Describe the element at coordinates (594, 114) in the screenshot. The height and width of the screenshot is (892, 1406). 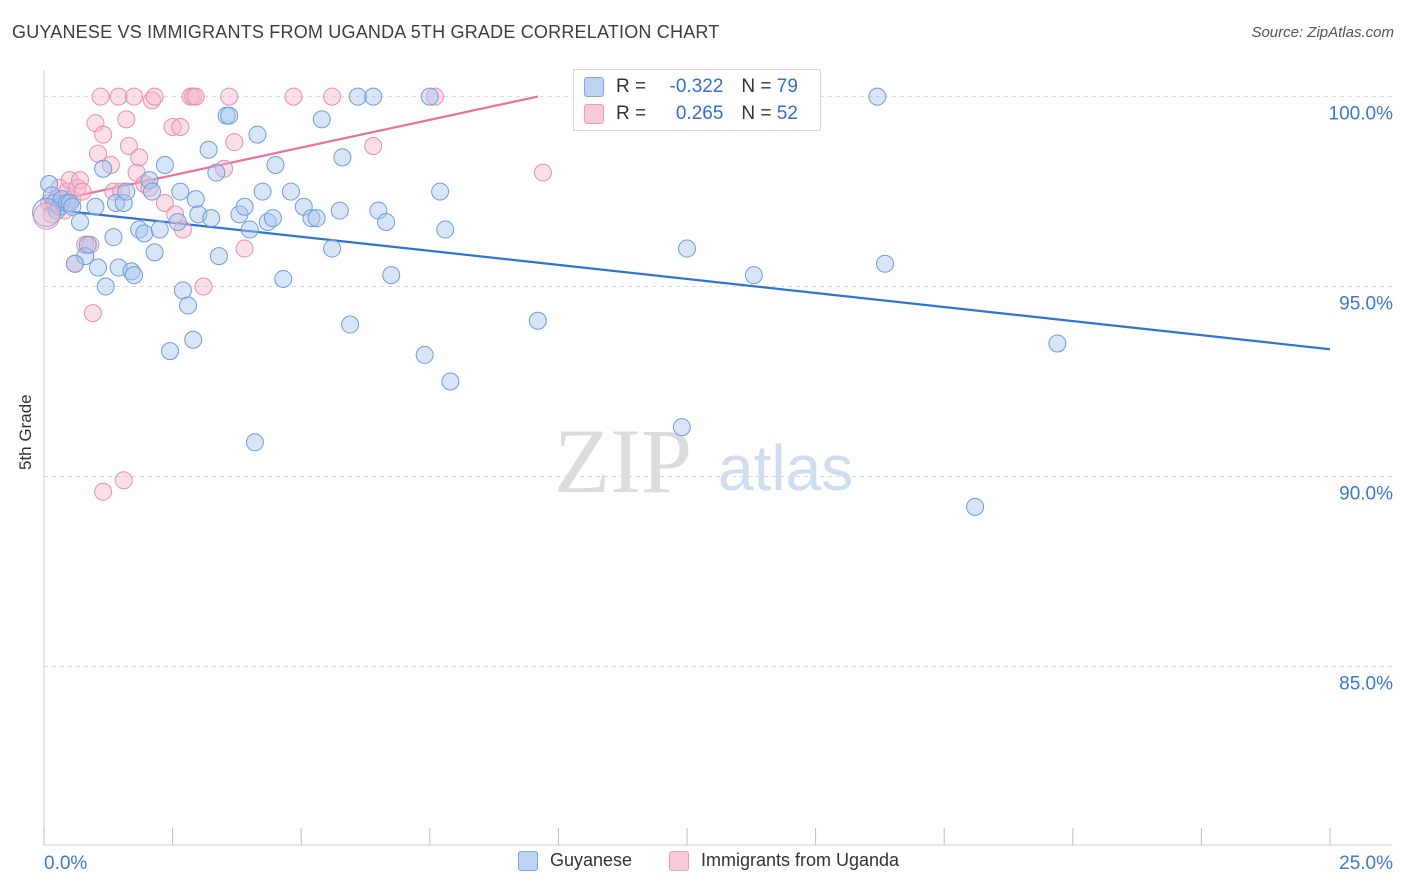
I see `swatch-uganda` at that location.